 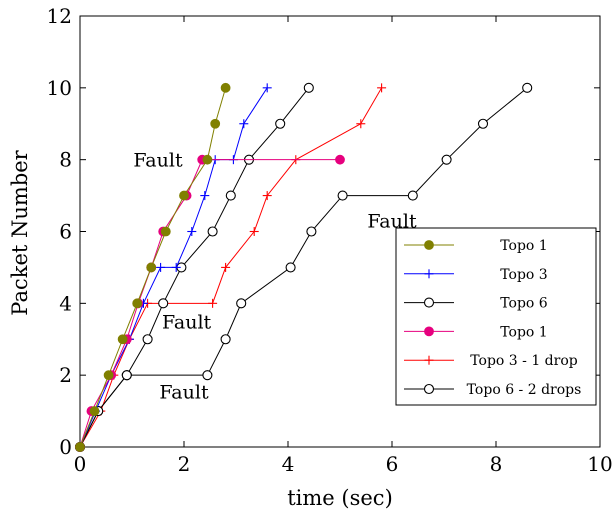 What do you see at coordinates (184, 464) in the screenshot?
I see `x-tick-label: 2` at bounding box center [184, 464].